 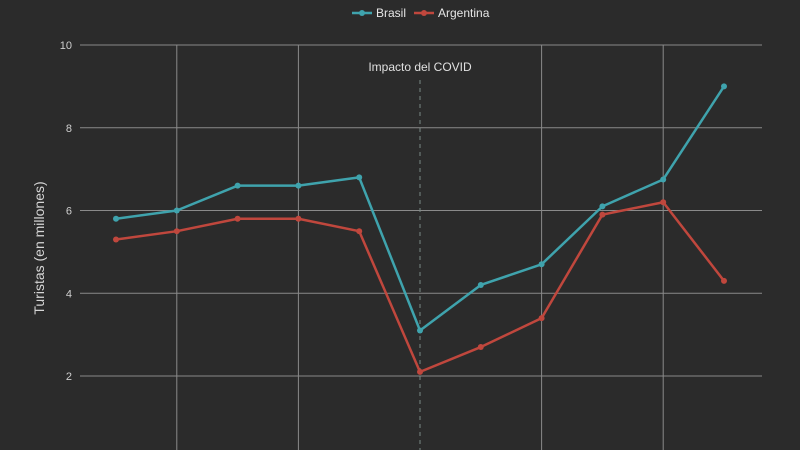 What do you see at coordinates (69, 129) in the screenshot?
I see `y-tick-label: 8` at bounding box center [69, 129].